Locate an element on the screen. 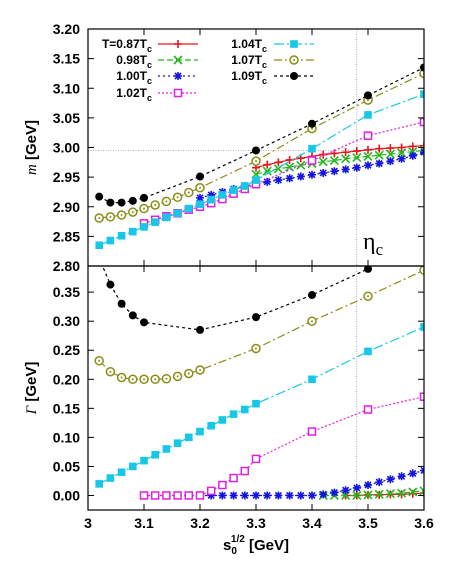  y-tick-label-7: 3.15 is located at coordinates (66, 59).